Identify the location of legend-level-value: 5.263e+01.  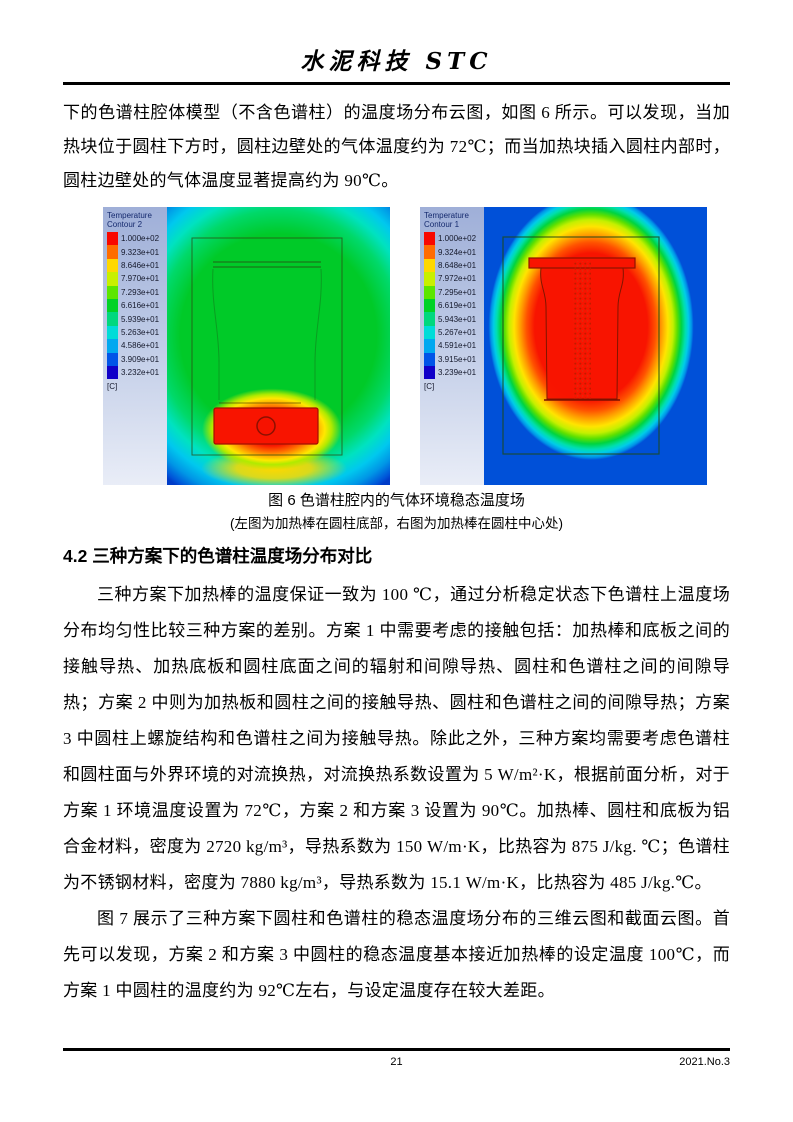
(140, 332).